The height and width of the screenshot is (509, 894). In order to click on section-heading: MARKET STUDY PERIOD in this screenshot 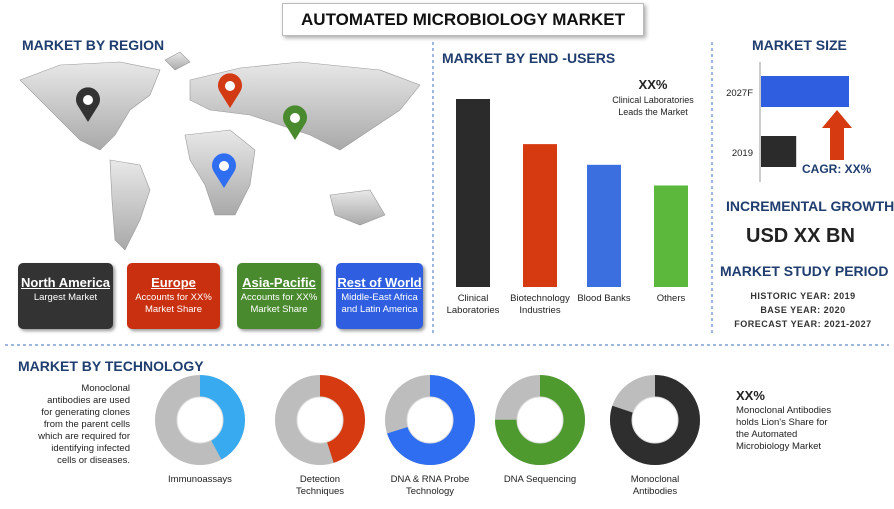, I will do `click(804, 271)`.